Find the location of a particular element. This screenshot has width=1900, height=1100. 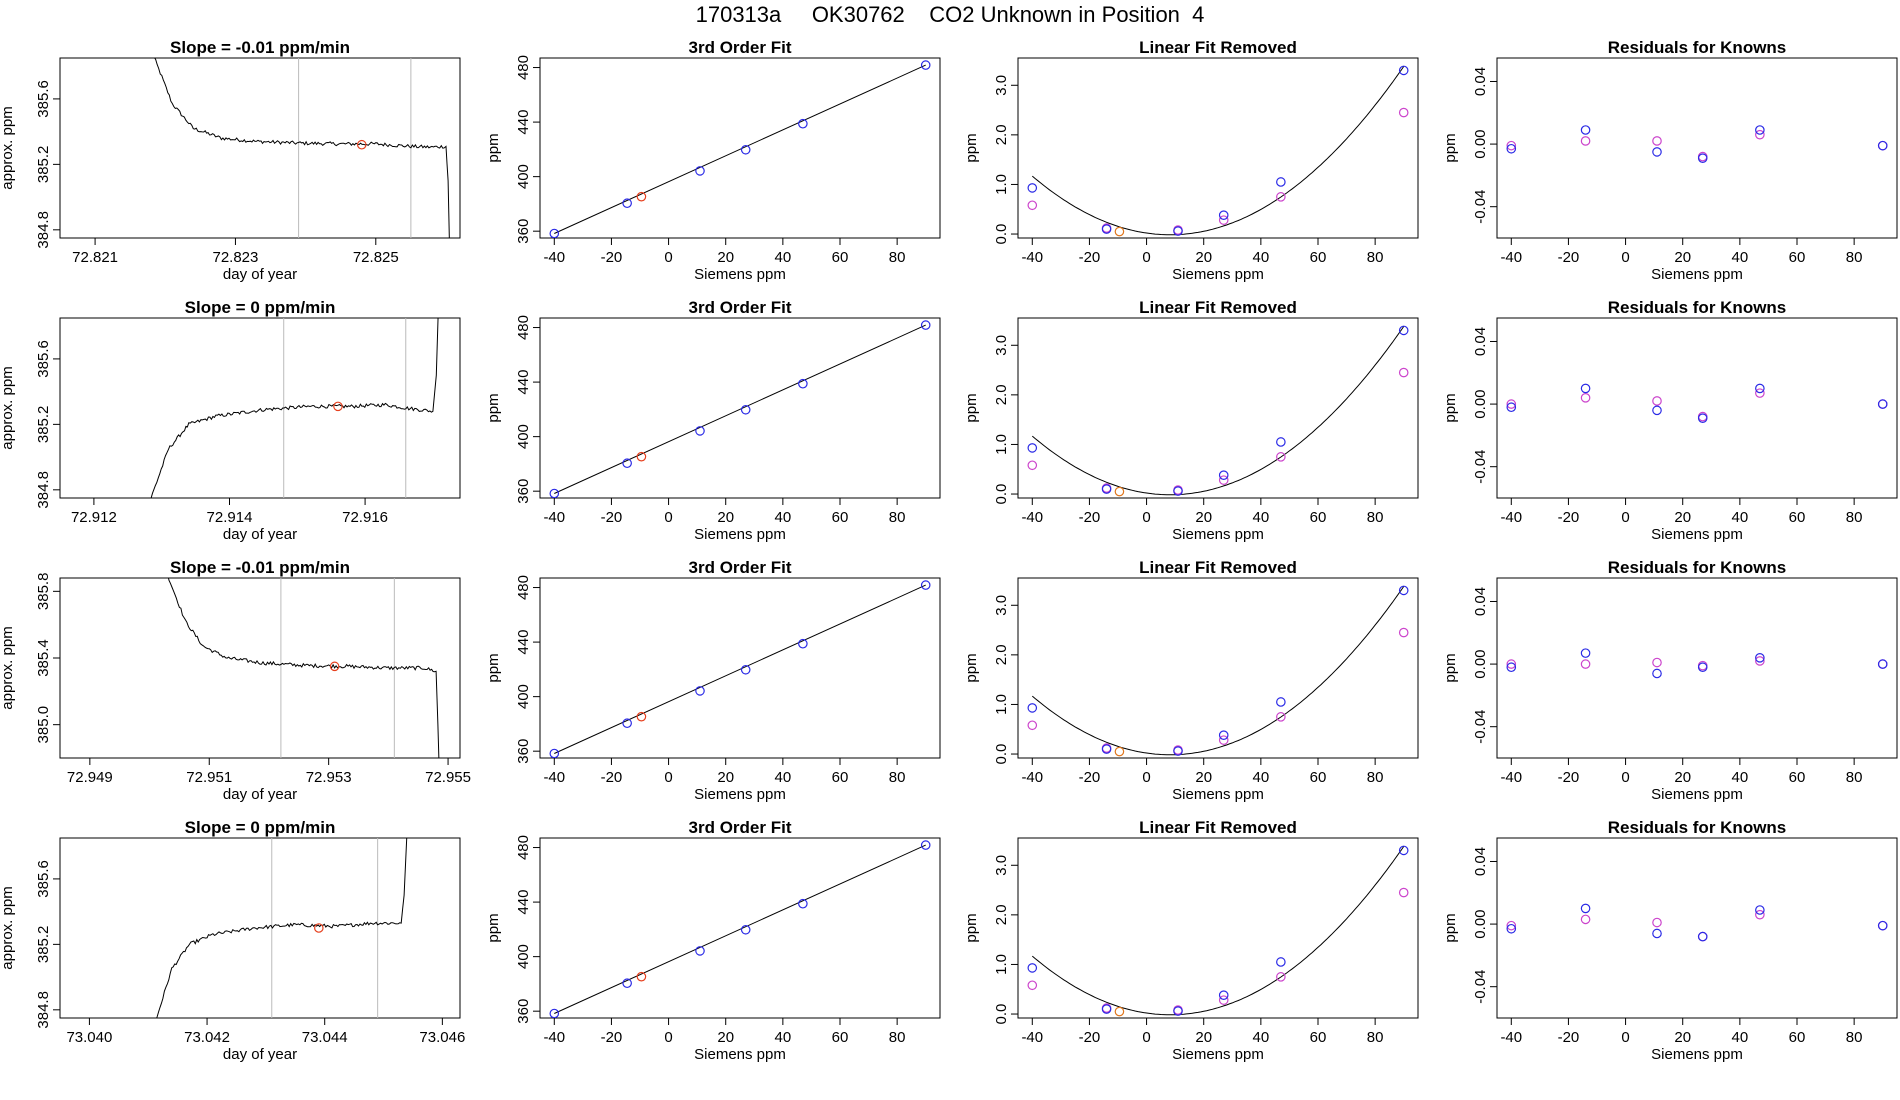

y-tick-label: 360 is located at coordinates (523, 231).